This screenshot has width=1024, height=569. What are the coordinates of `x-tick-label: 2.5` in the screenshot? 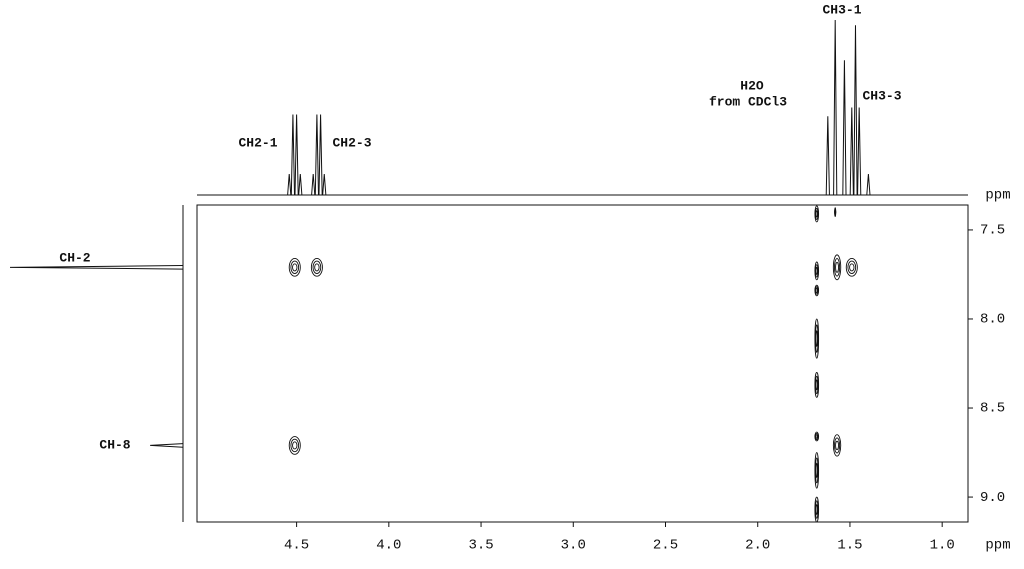 It's located at (665, 546).